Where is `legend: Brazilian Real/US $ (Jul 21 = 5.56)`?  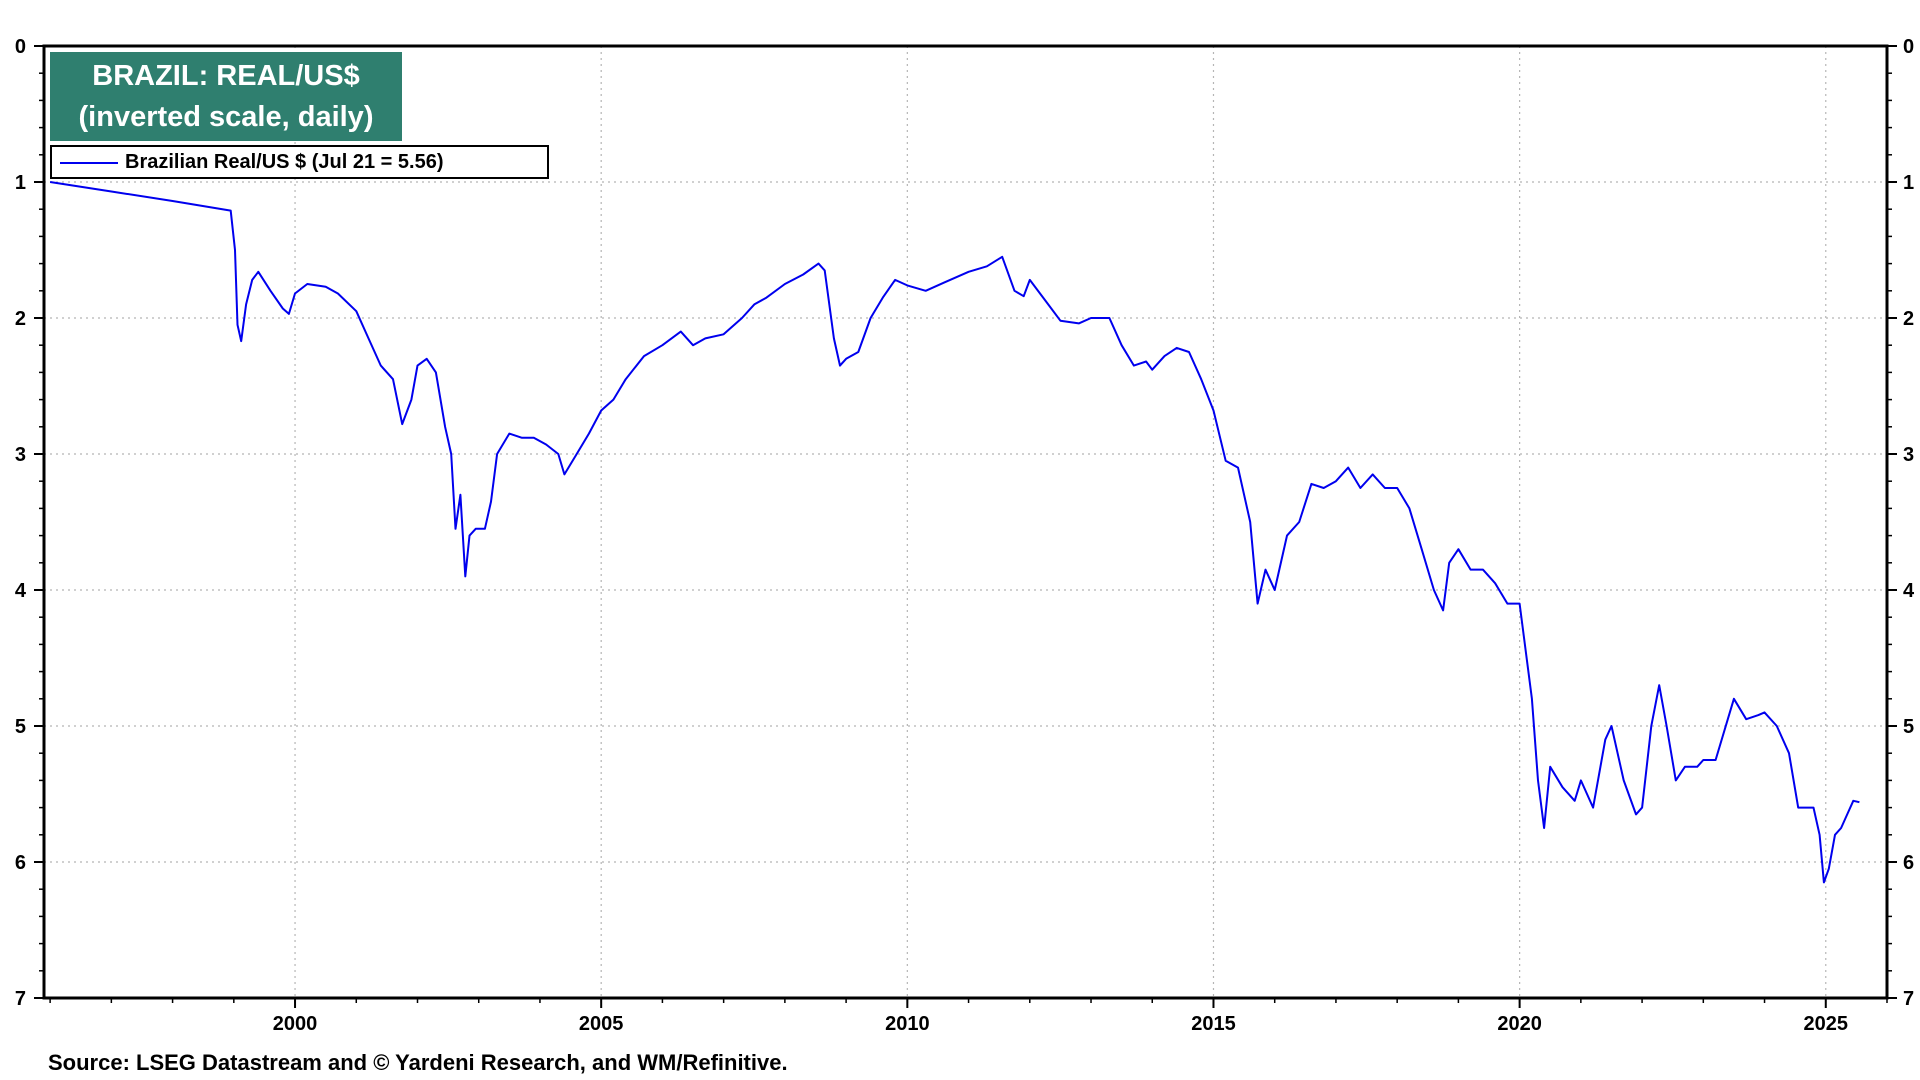 legend: Brazilian Real/US $ (Jul 21 = 5.56) is located at coordinates (299, 162).